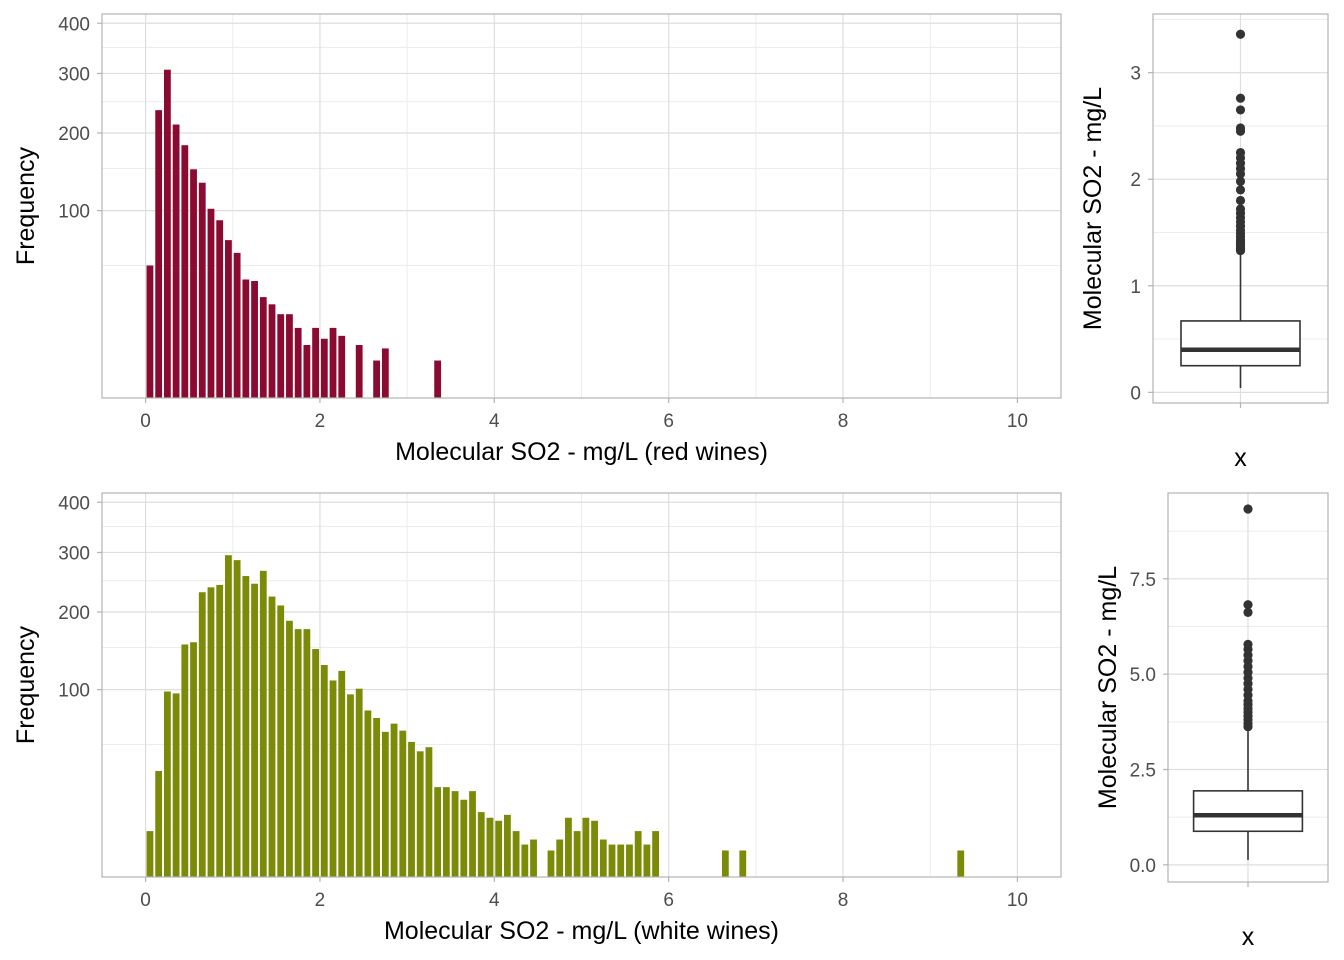  What do you see at coordinates (1211, 721) in the screenshot?
I see `boxplot-white-panel: 0.0 2.5 5.0 7.5 x Molecular SO2 - mg/L` at bounding box center [1211, 721].